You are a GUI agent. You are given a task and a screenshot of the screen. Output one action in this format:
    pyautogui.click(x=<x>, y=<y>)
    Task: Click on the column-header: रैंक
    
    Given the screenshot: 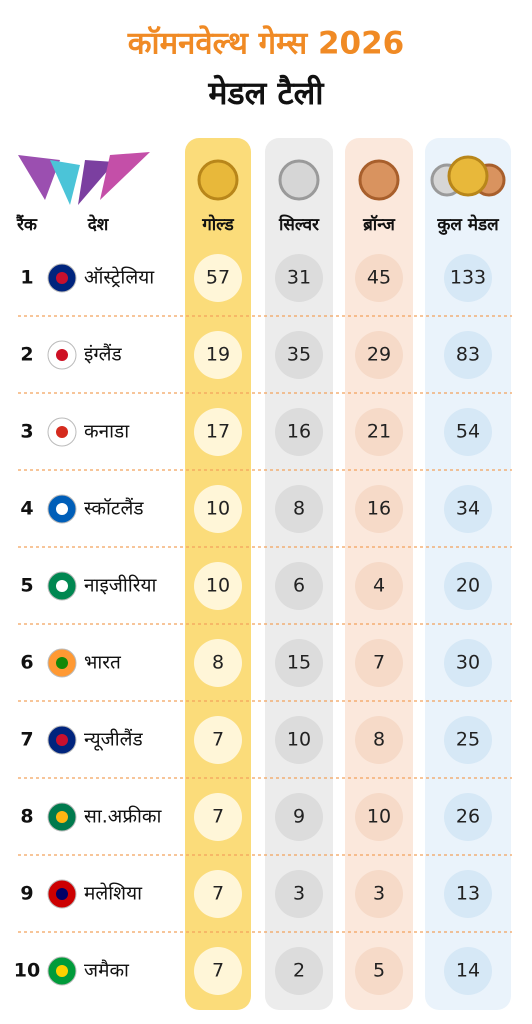 What is the action you would take?
    pyautogui.click(x=27, y=224)
    